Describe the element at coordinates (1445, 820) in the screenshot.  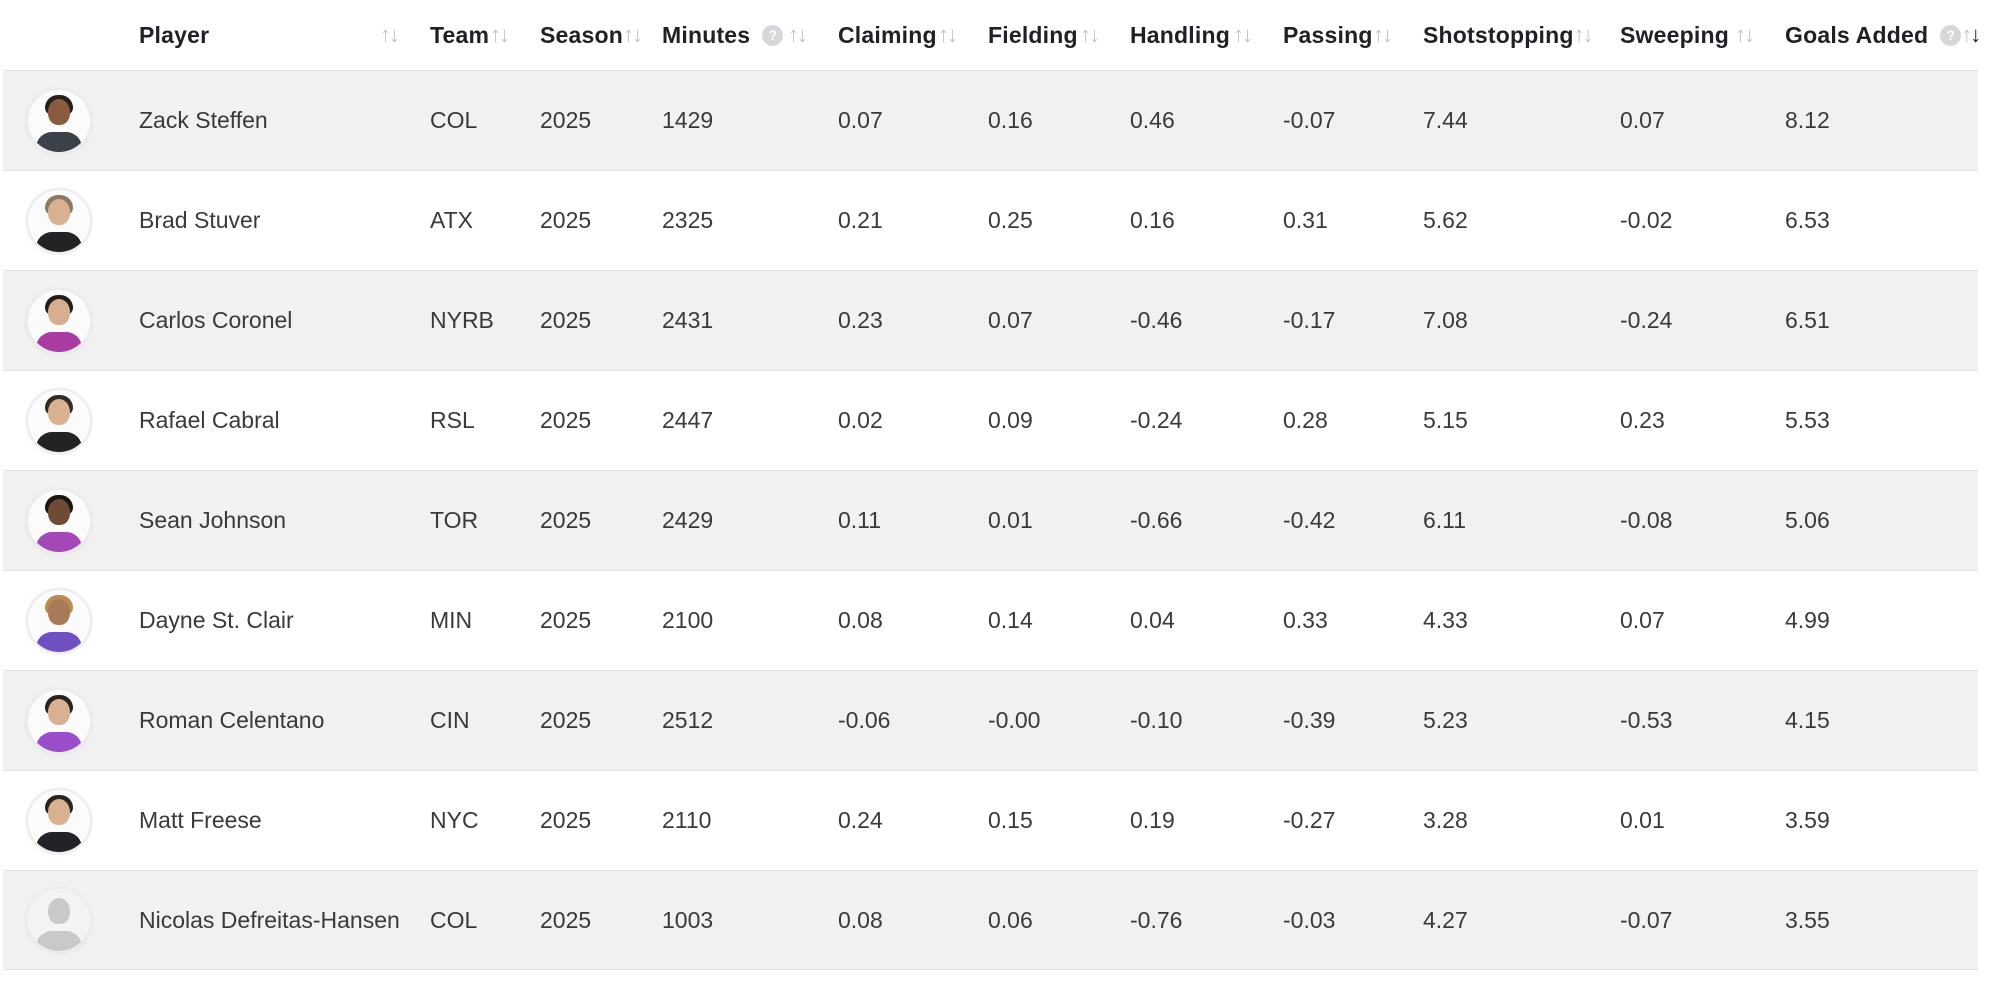
I see `cell-shotstopping: 3.28` at that location.